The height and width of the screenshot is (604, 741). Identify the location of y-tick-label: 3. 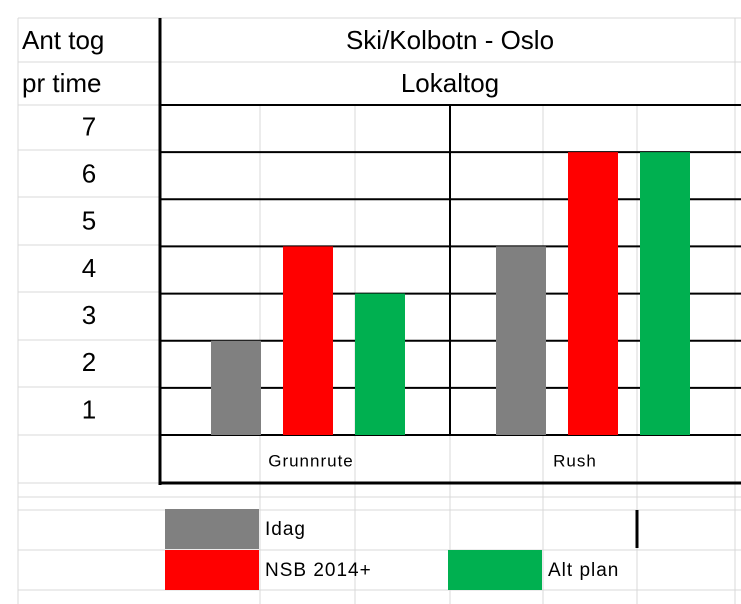
(89, 315).